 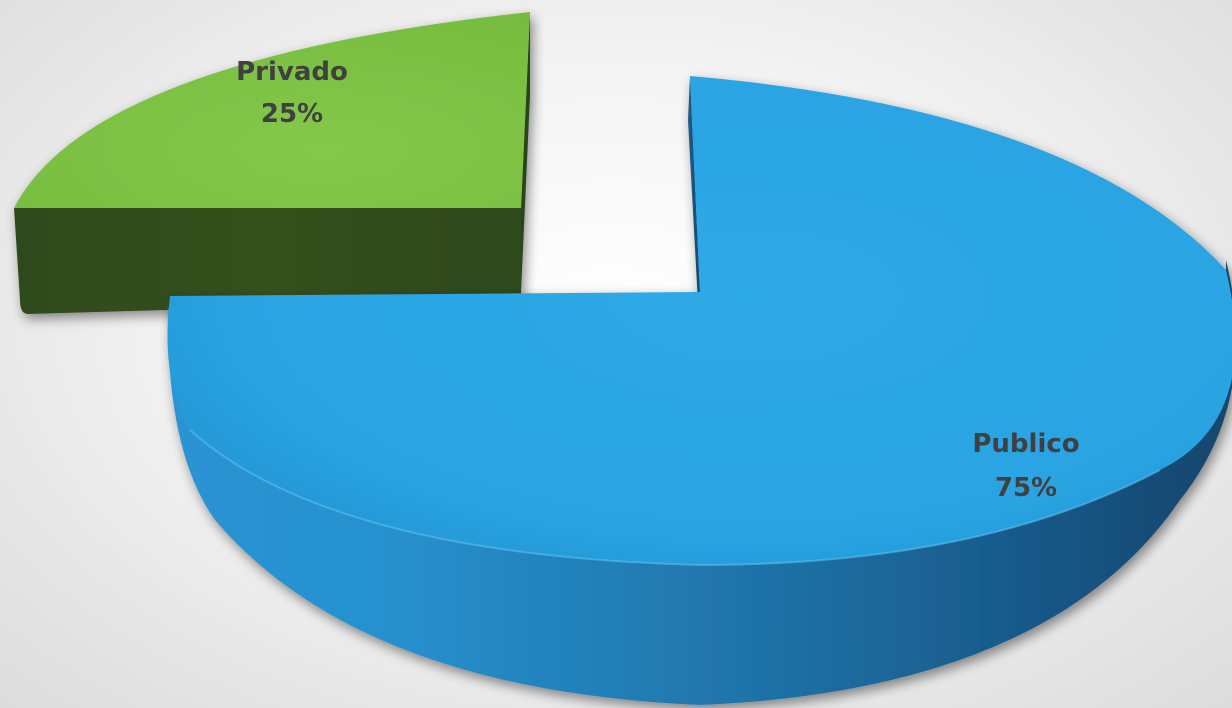 I want to click on data-label-privado-value: 25%, so click(x=292, y=114).